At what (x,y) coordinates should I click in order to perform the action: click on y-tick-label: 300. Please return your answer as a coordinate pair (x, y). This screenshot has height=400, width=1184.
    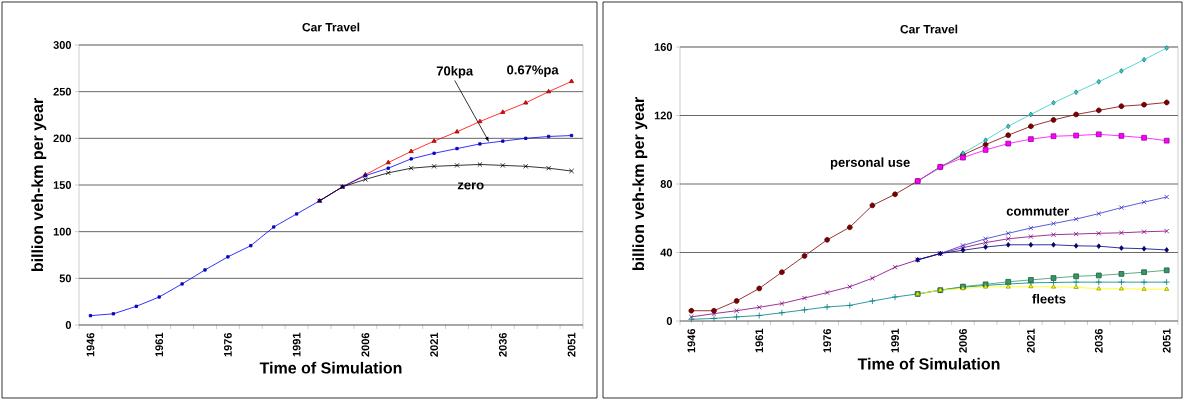
    Looking at the image, I should click on (62, 45).